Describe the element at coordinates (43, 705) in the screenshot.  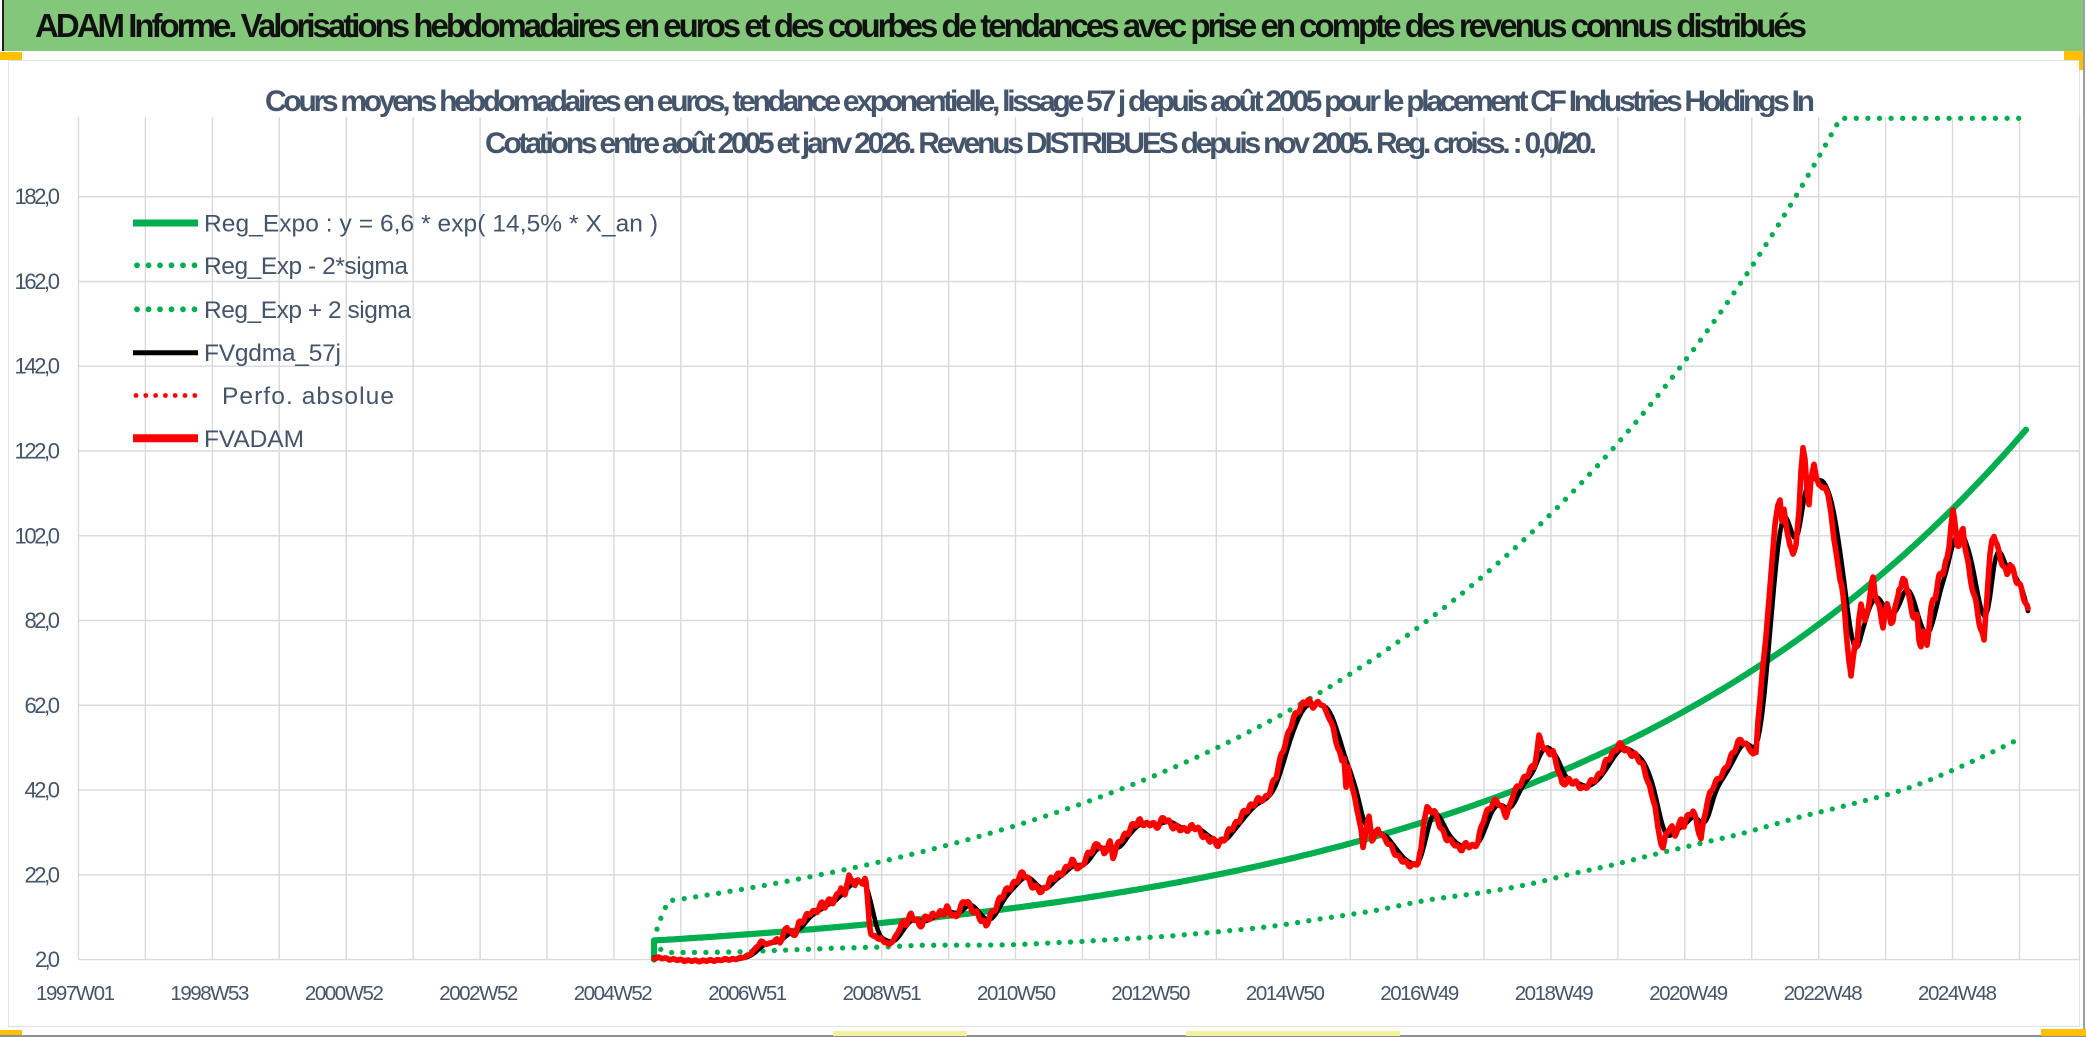
I see `svg-text: 62,0` at that location.